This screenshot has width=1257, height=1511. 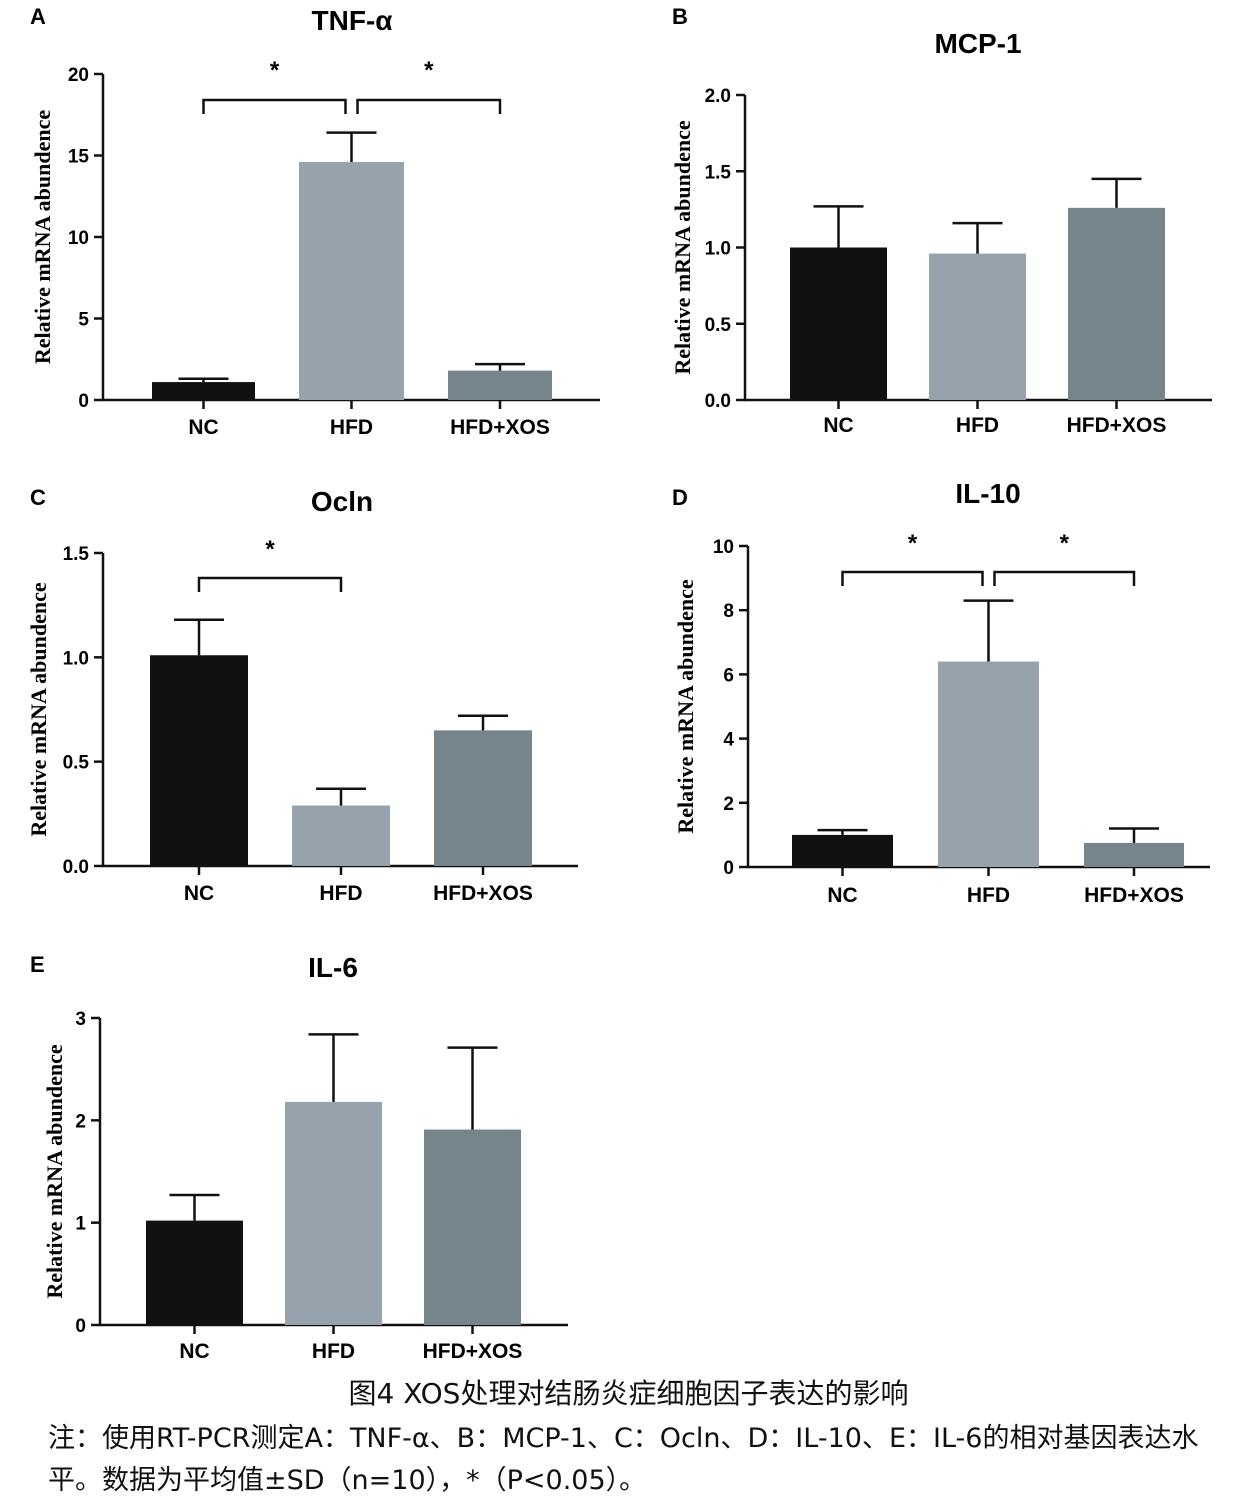 I want to click on y-tick-label: 2.0, so click(x=718, y=96).